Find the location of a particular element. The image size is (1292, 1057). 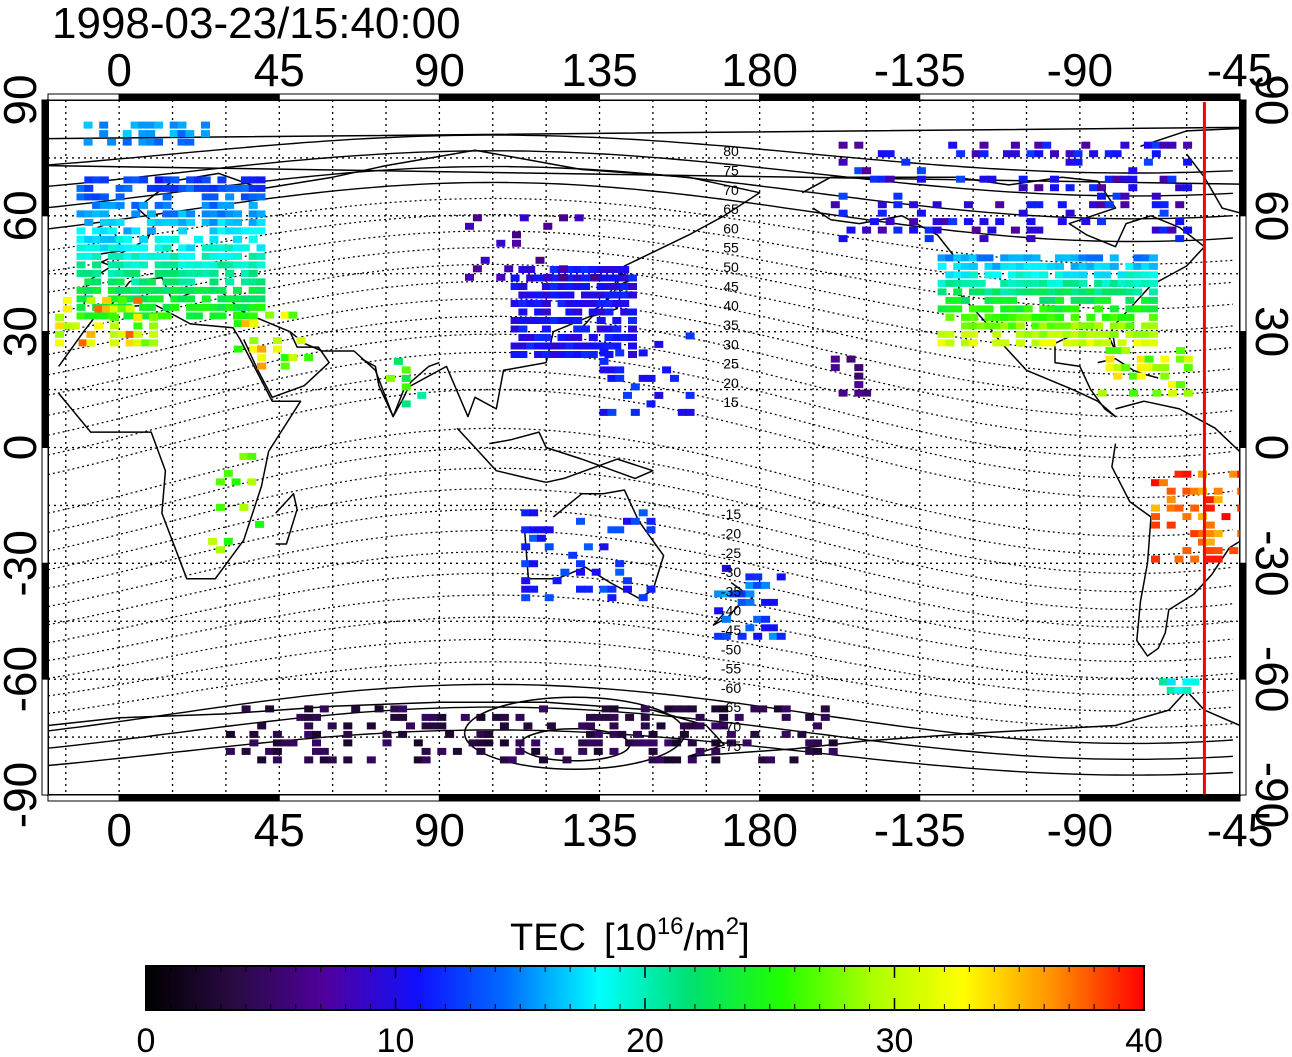

contour-label: -65 is located at coordinates (731, 707).